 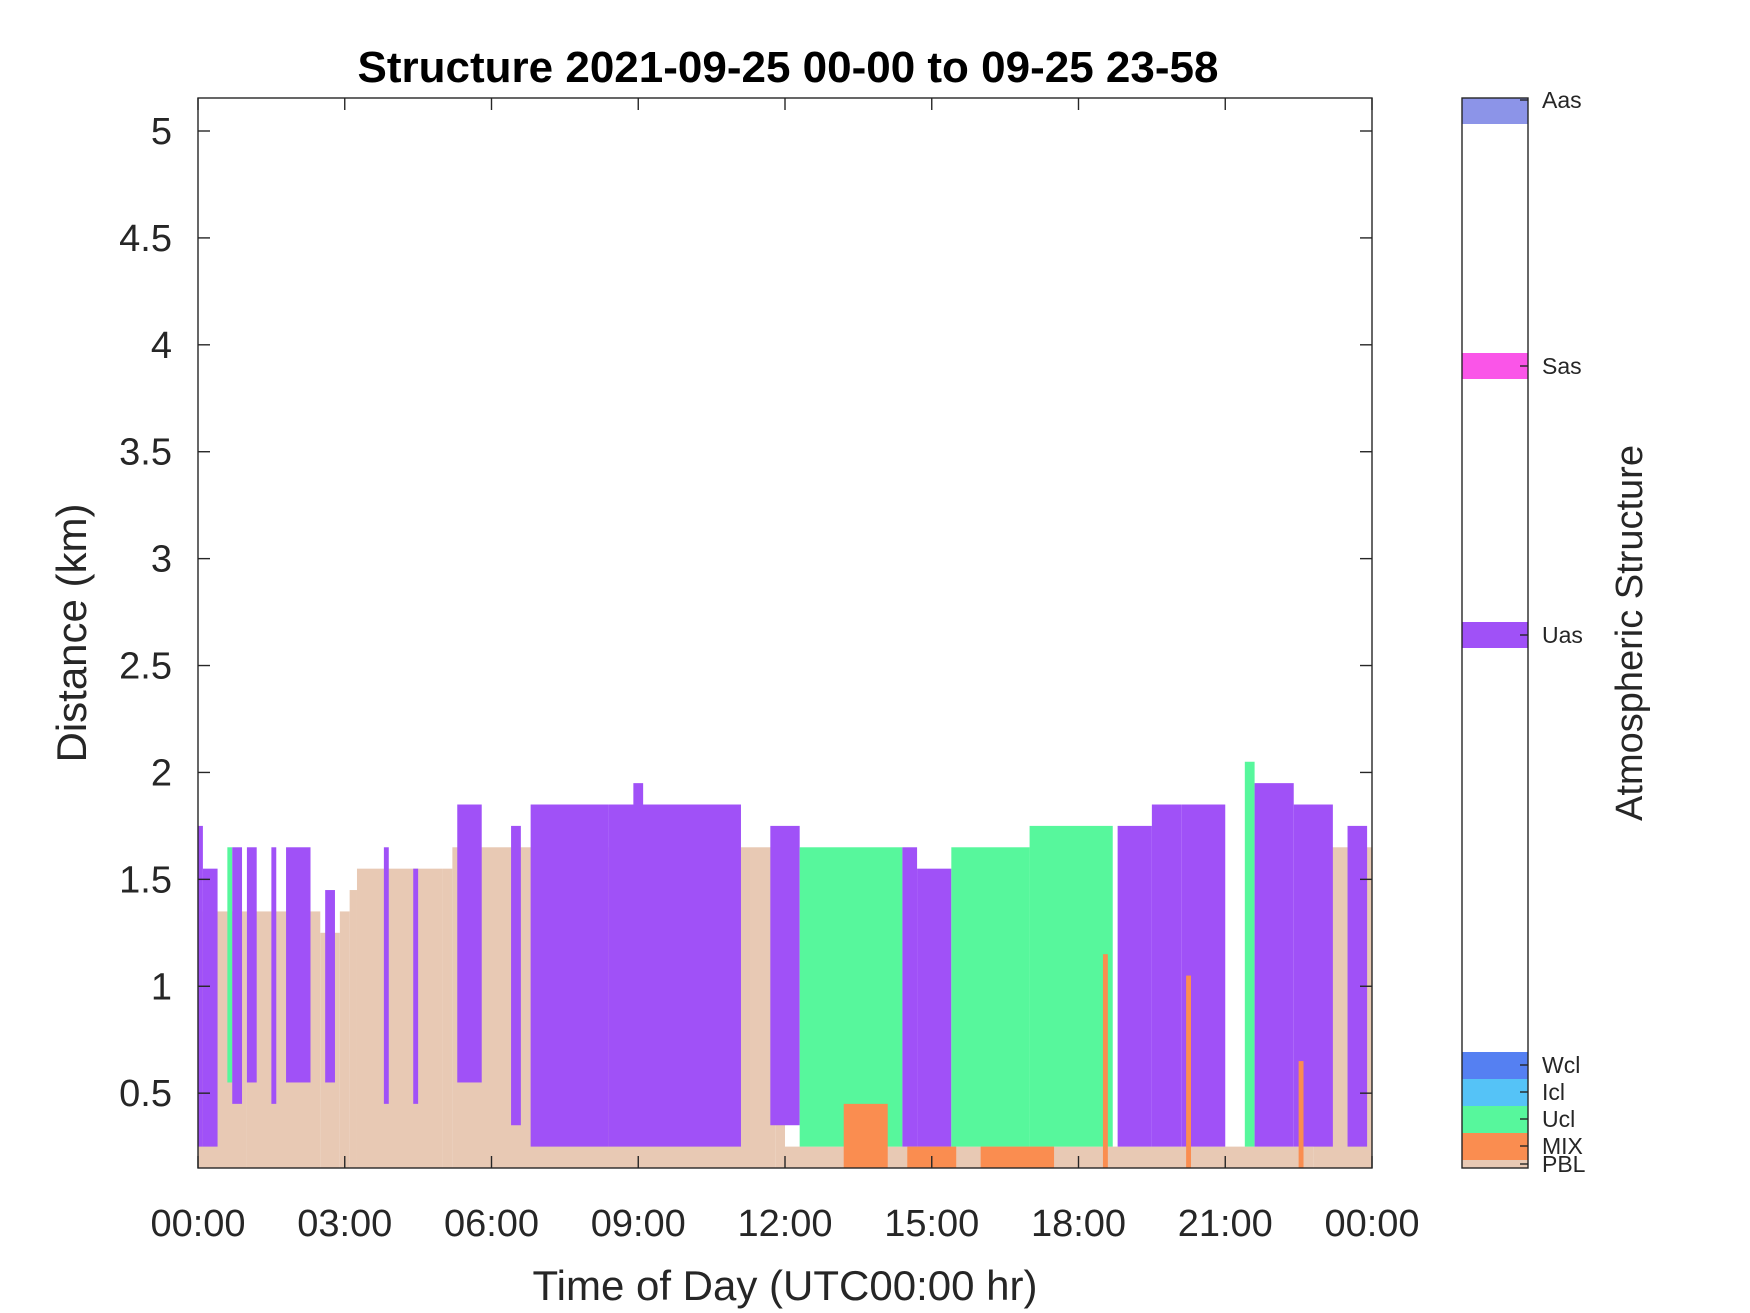 What do you see at coordinates (1225, 1224) in the screenshot?
I see `x-tick-label: 21:00` at bounding box center [1225, 1224].